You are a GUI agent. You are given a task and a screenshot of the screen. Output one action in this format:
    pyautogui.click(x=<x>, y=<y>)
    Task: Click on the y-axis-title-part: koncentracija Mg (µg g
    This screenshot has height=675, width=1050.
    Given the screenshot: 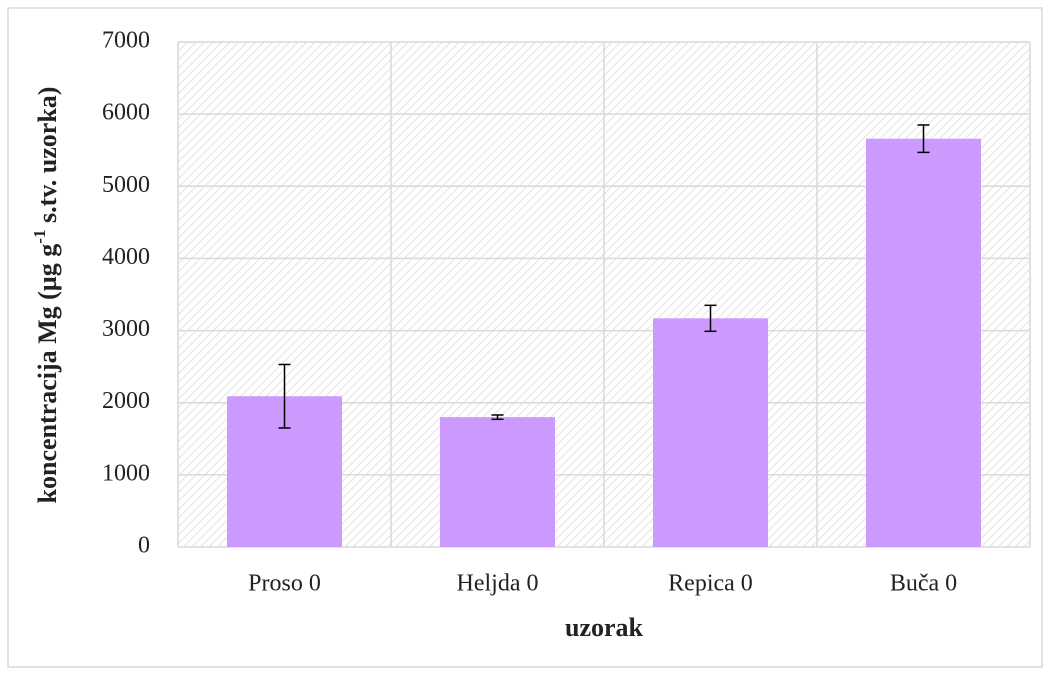 What is the action you would take?
    pyautogui.click(x=47, y=374)
    